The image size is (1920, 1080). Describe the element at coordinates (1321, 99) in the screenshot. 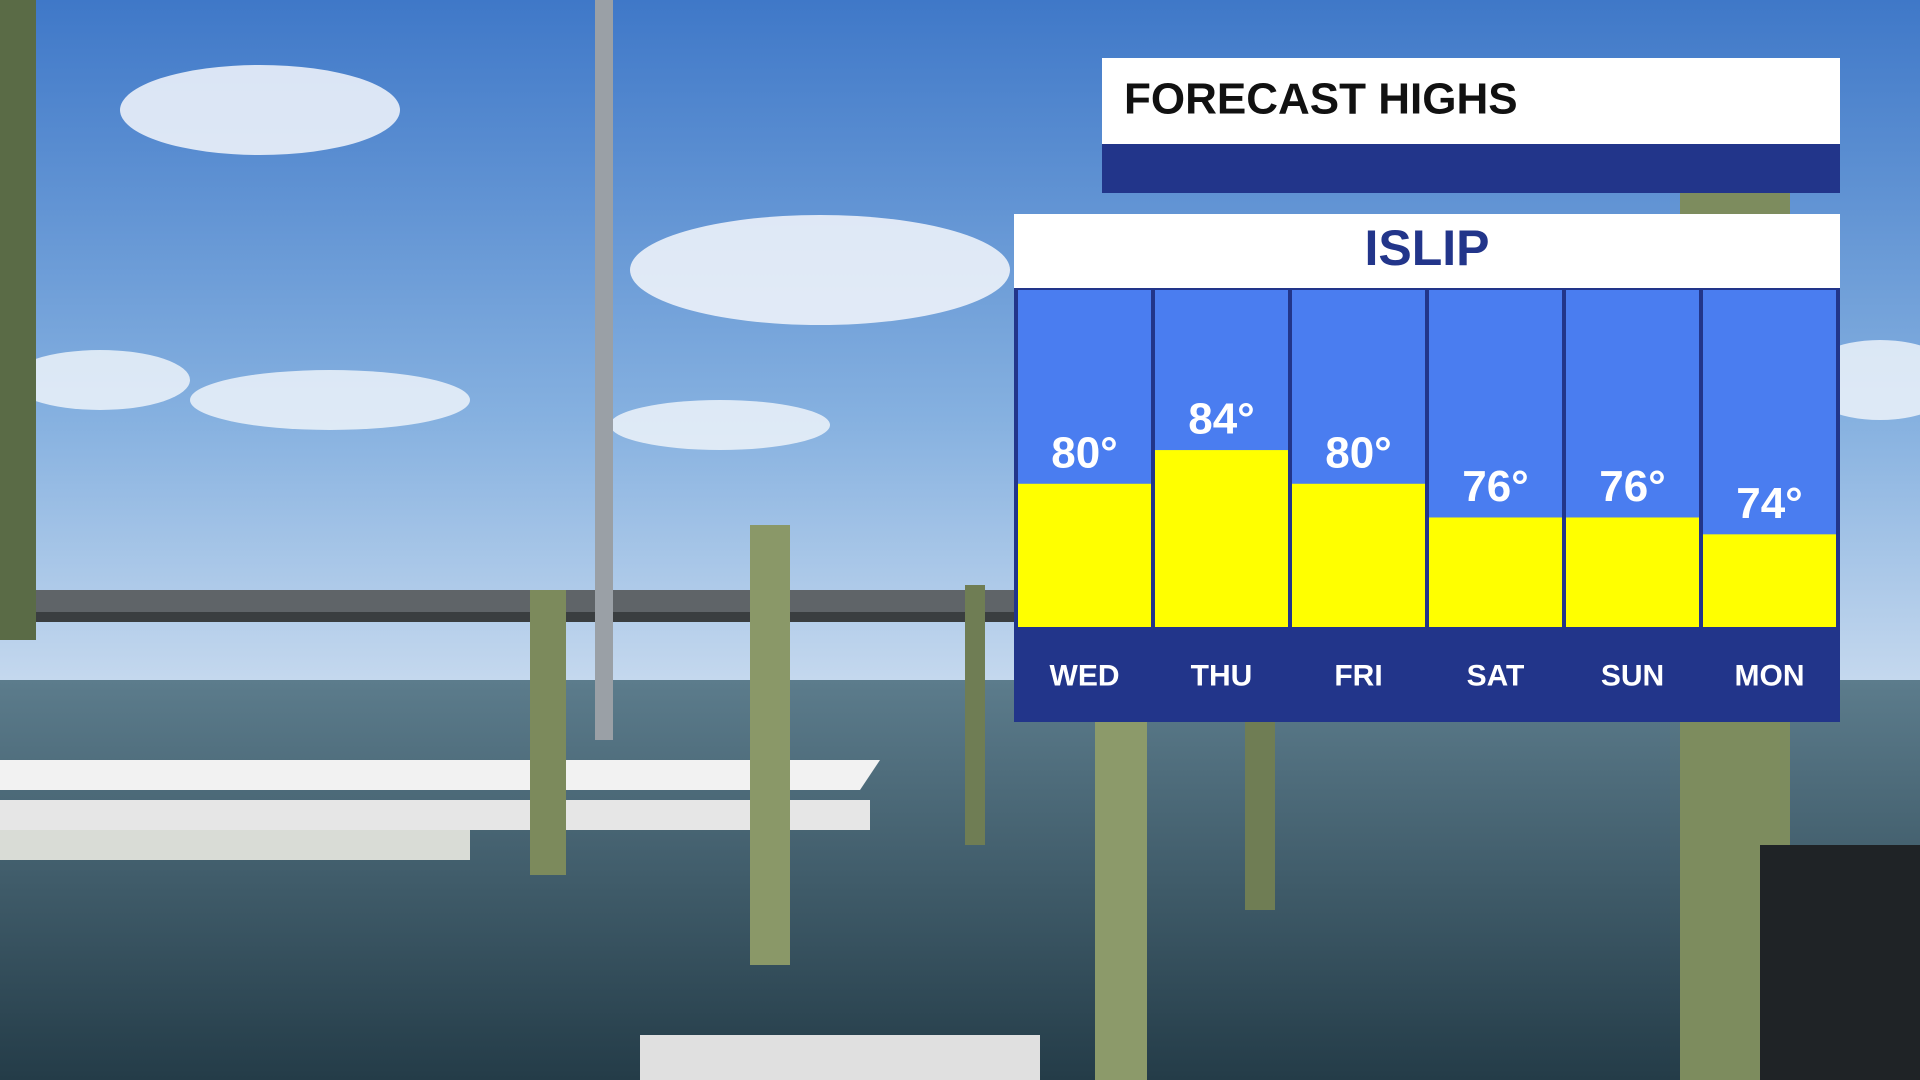

I see `chart-title: FORECAST HIGHS` at that location.